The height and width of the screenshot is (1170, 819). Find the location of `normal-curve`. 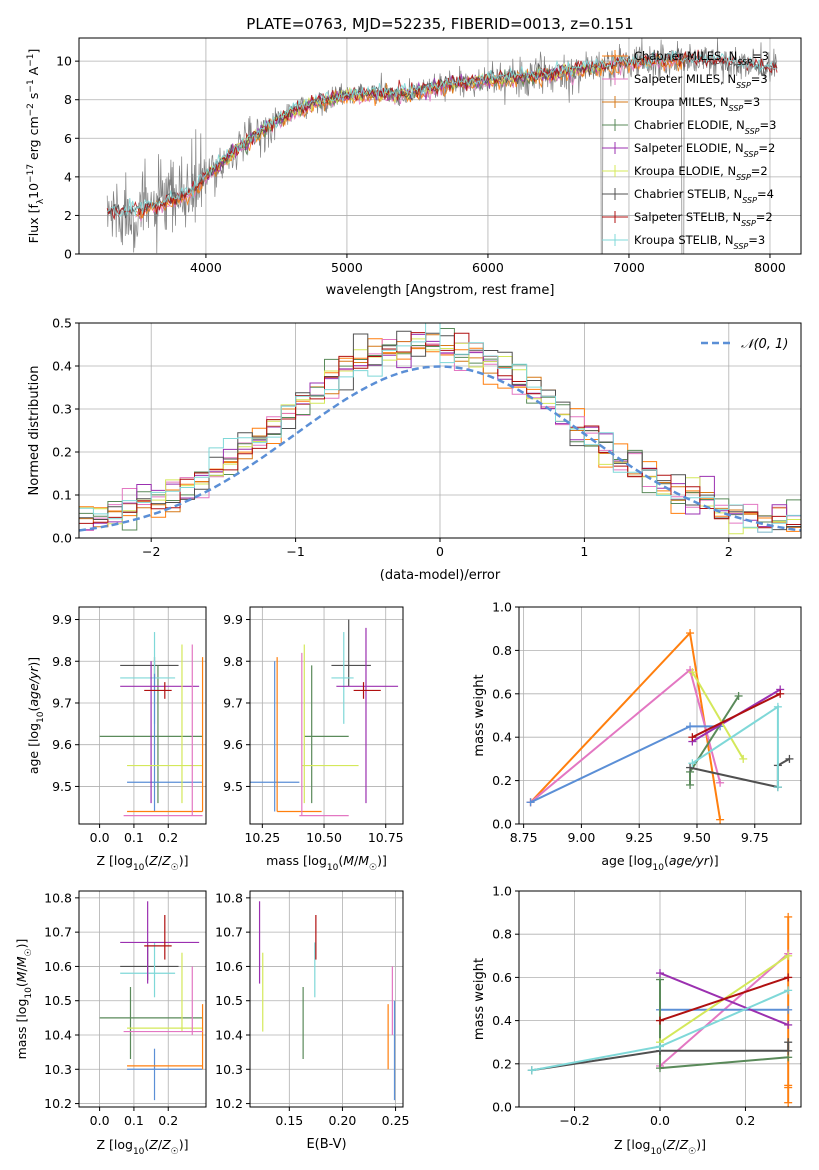

normal-curve is located at coordinates (440, 448).